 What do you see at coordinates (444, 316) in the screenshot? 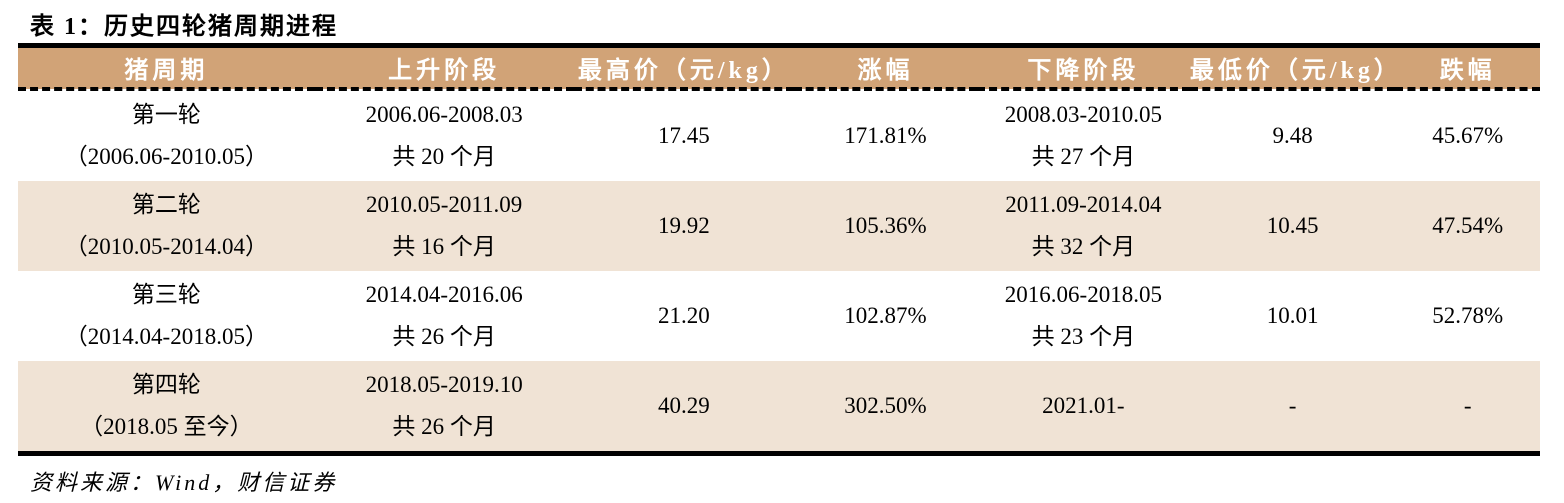
I see `cell-rise-phase: 2014.04-2016.06 共 26 个月` at bounding box center [444, 316].